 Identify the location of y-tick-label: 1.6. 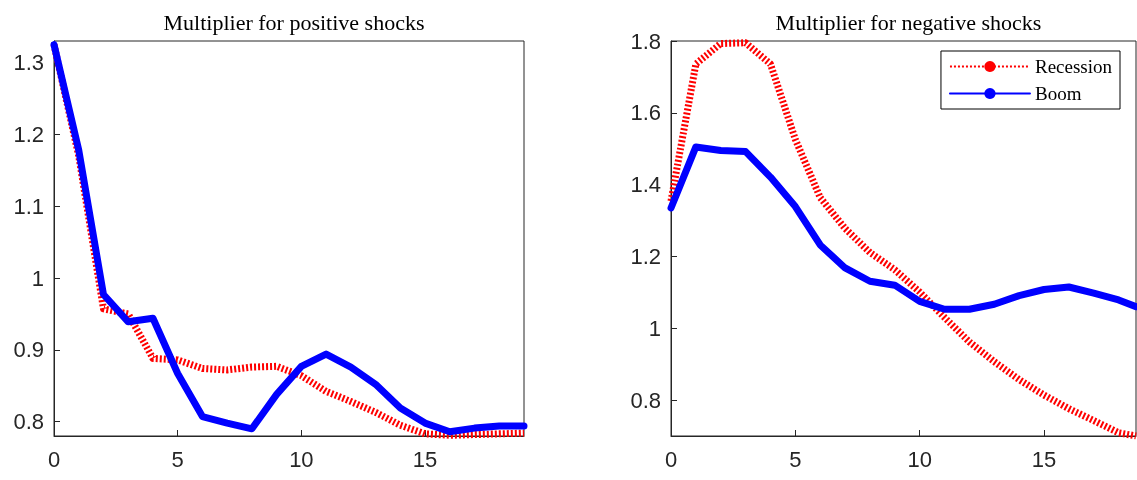
(645, 113).